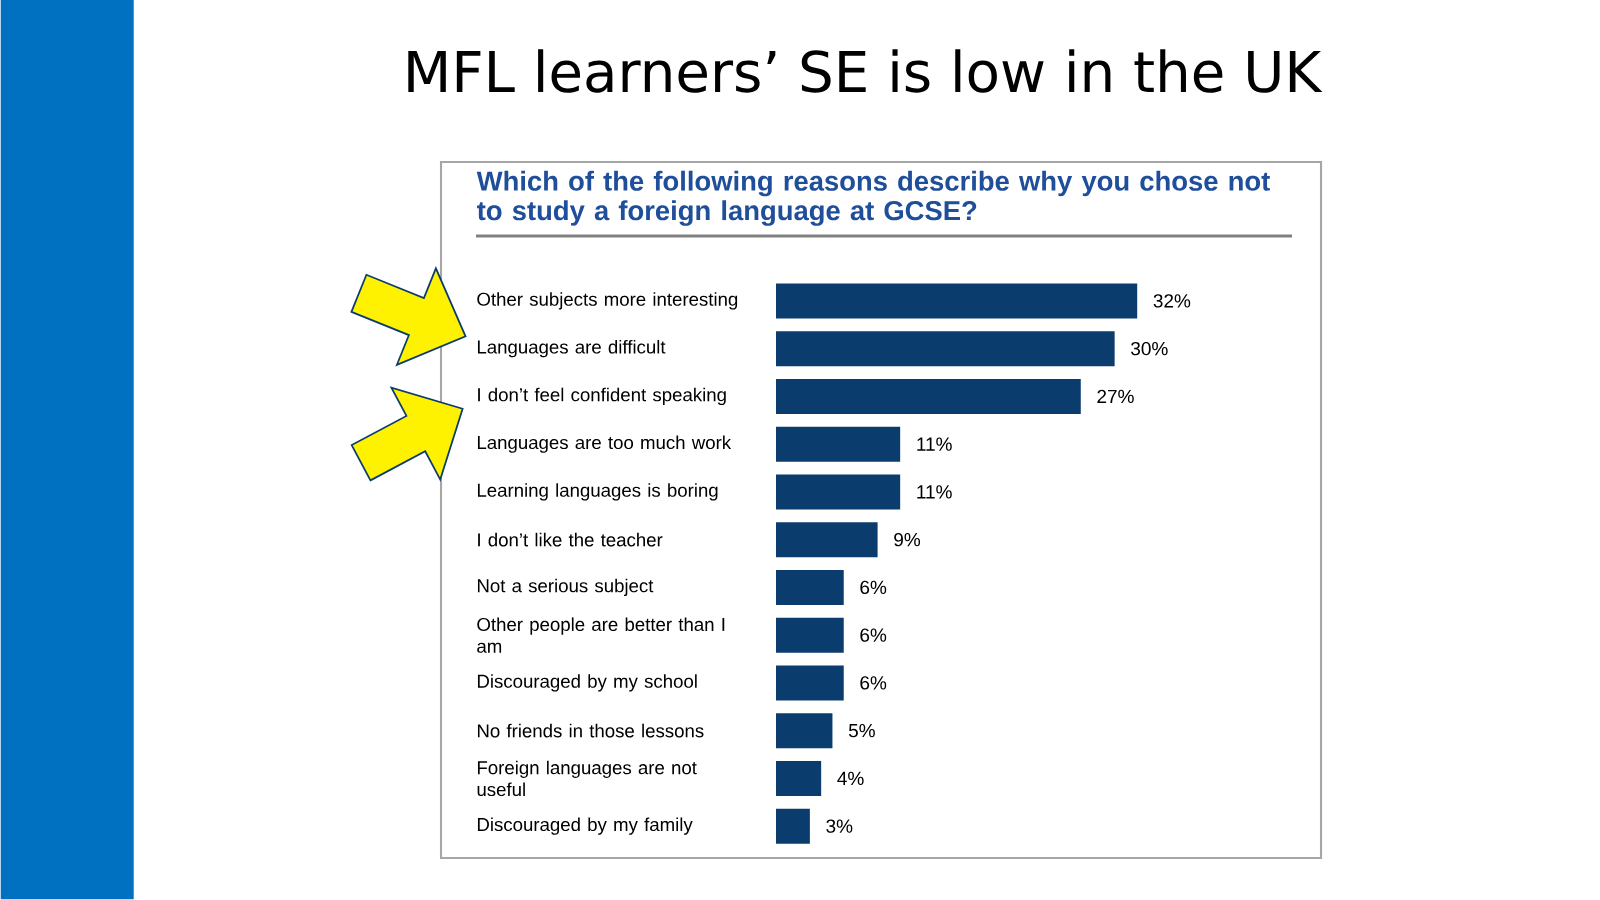 The height and width of the screenshot is (900, 1600). Describe the element at coordinates (587, 778) in the screenshot. I see `y-tick-label: Foreign languages are not useful` at that location.